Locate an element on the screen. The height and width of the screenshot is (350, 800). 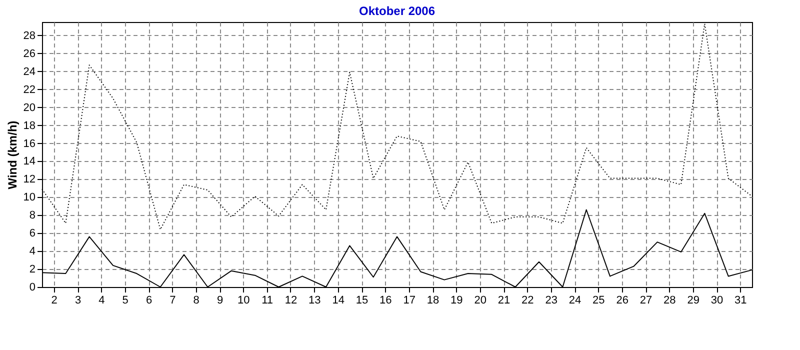
x-tick-label: 16 is located at coordinates (386, 300).